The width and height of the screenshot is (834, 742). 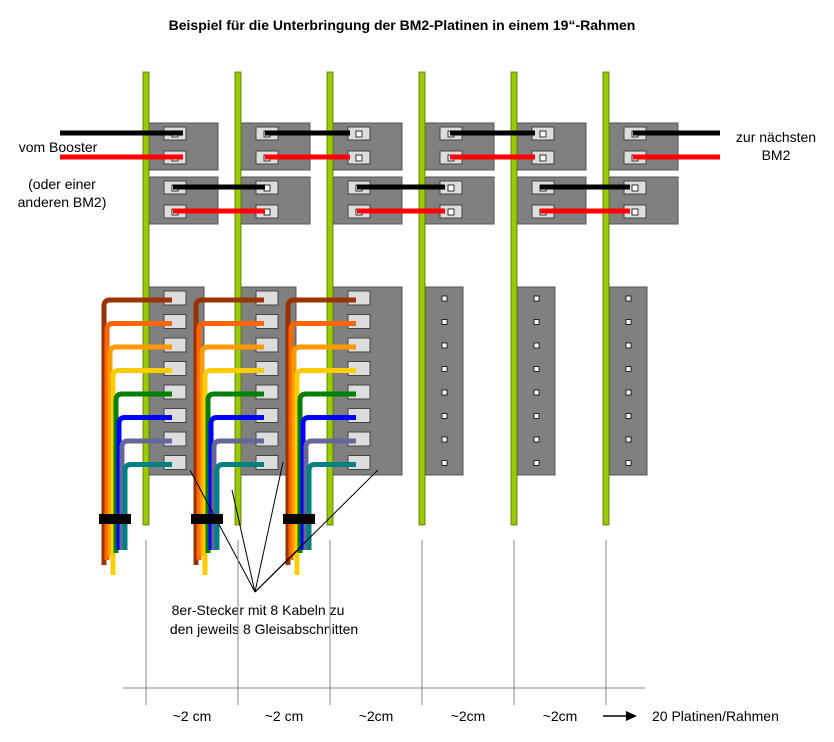 What do you see at coordinates (62, 202) in the screenshot?
I see `input-label: anderen BM2)` at bounding box center [62, 202].